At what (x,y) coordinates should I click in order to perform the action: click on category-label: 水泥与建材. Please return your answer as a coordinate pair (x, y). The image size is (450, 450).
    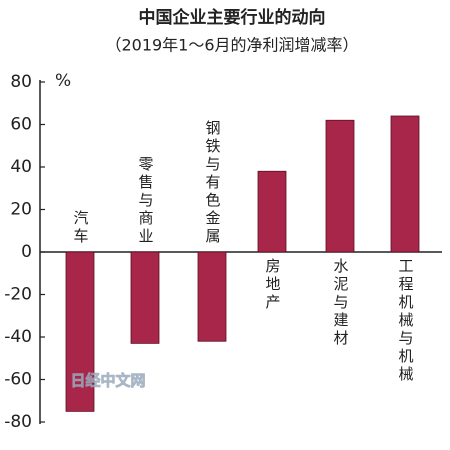
    Looking at the image, I should click on (341, 303).